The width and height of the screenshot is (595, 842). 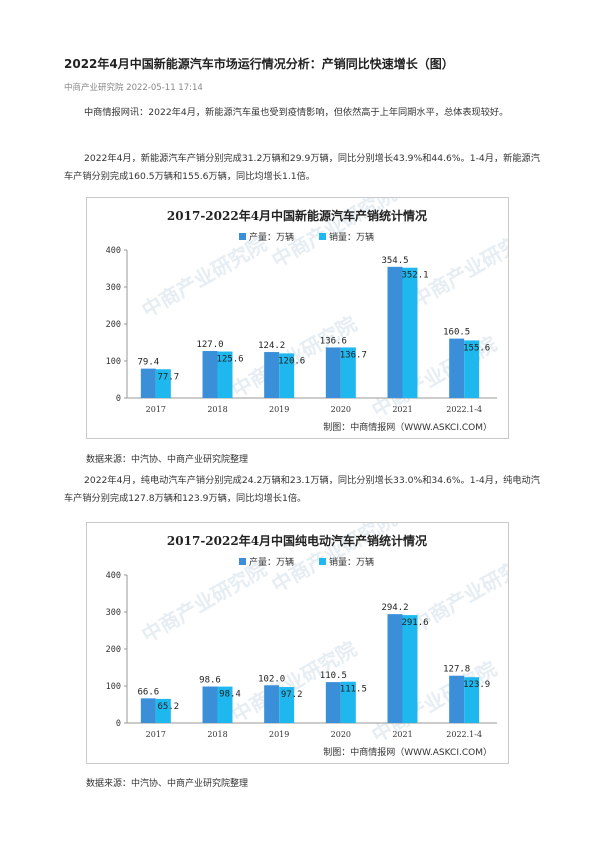 What do you see at coordinates (414, 623) in the screenshot?
I see `data-label-sales: 291.6` at bounding box center [414, 623].